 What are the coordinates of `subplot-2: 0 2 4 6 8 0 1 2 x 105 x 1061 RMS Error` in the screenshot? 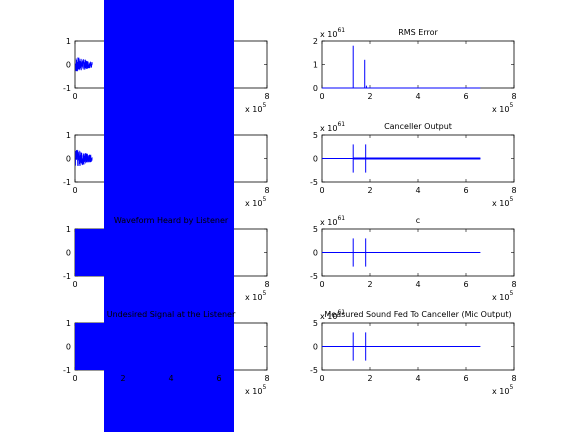 It's located at (415, 70).